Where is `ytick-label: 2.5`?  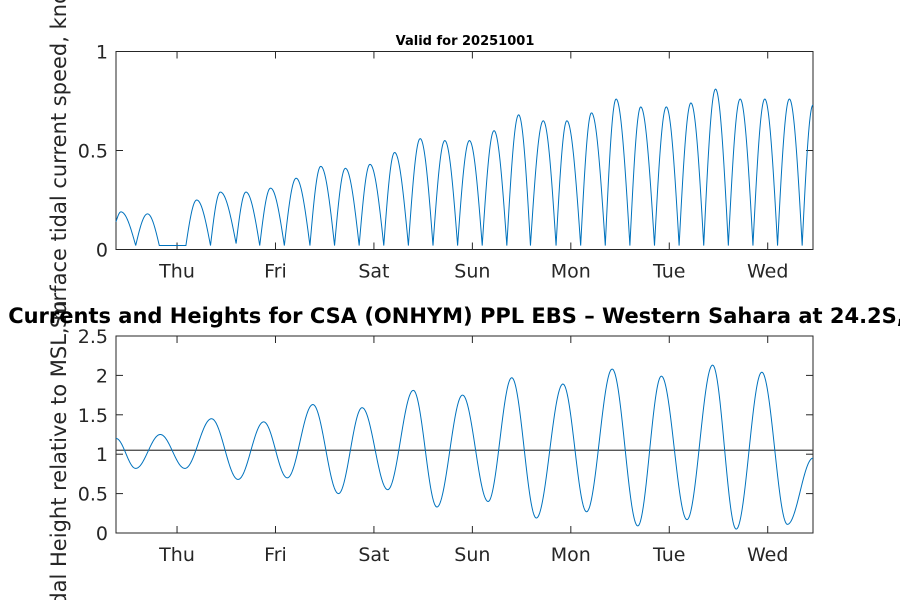 ytick-label: 2.5 is located at coordinates (93, 337).